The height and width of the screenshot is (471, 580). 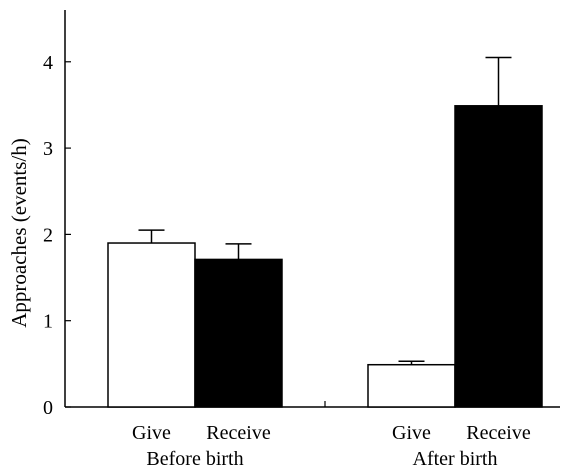 What do you see at coordinates (19, 233) in the screenshot?
I see `y-axis-title: Approaches (events/h)` at bounding box center [19, 233].